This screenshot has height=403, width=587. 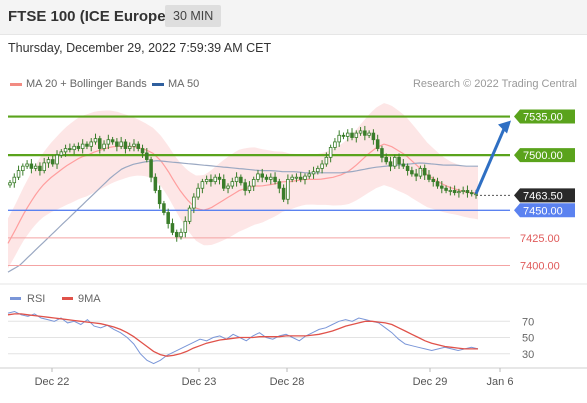 I want to click on level-label-7500.00: 7500.00, so click(x=543, y=156).